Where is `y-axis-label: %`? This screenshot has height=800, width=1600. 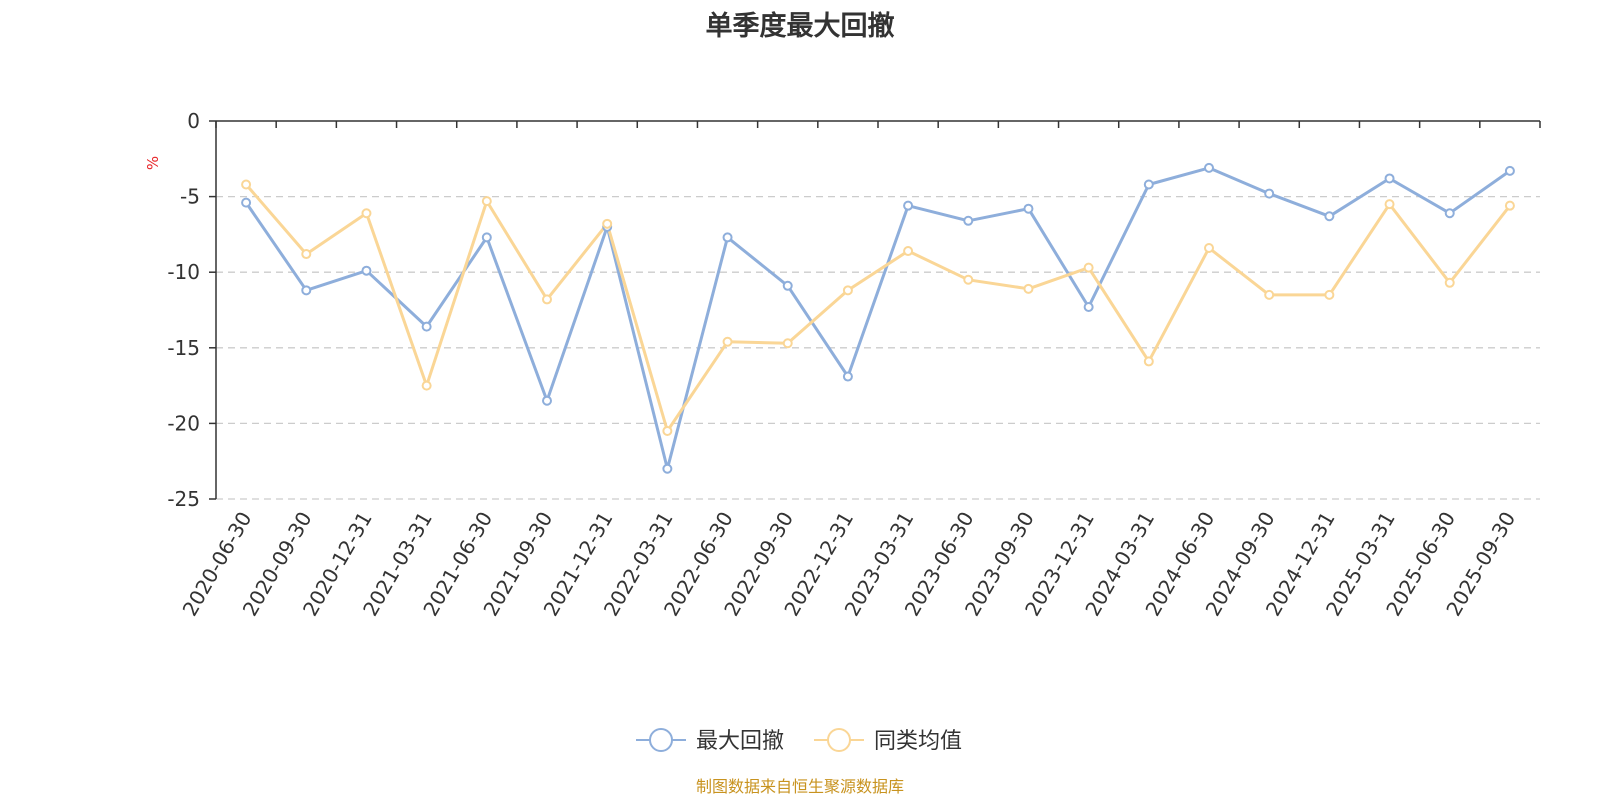
y-axis-label: % is located at coordinates (153, 163).